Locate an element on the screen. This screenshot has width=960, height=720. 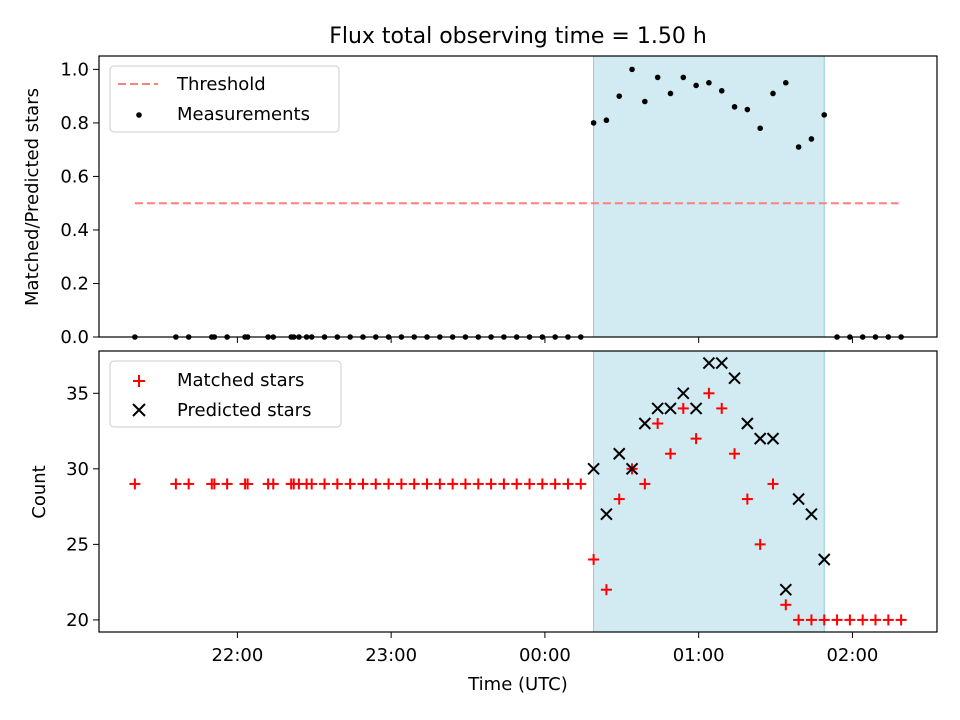
bottom-y-tick-label: 20 is located at coordinates (77, 620).